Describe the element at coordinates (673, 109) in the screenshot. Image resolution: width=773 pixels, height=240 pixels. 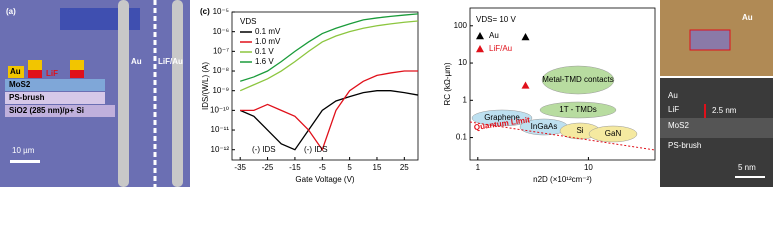
I see `tem-label: LiF` at that location.